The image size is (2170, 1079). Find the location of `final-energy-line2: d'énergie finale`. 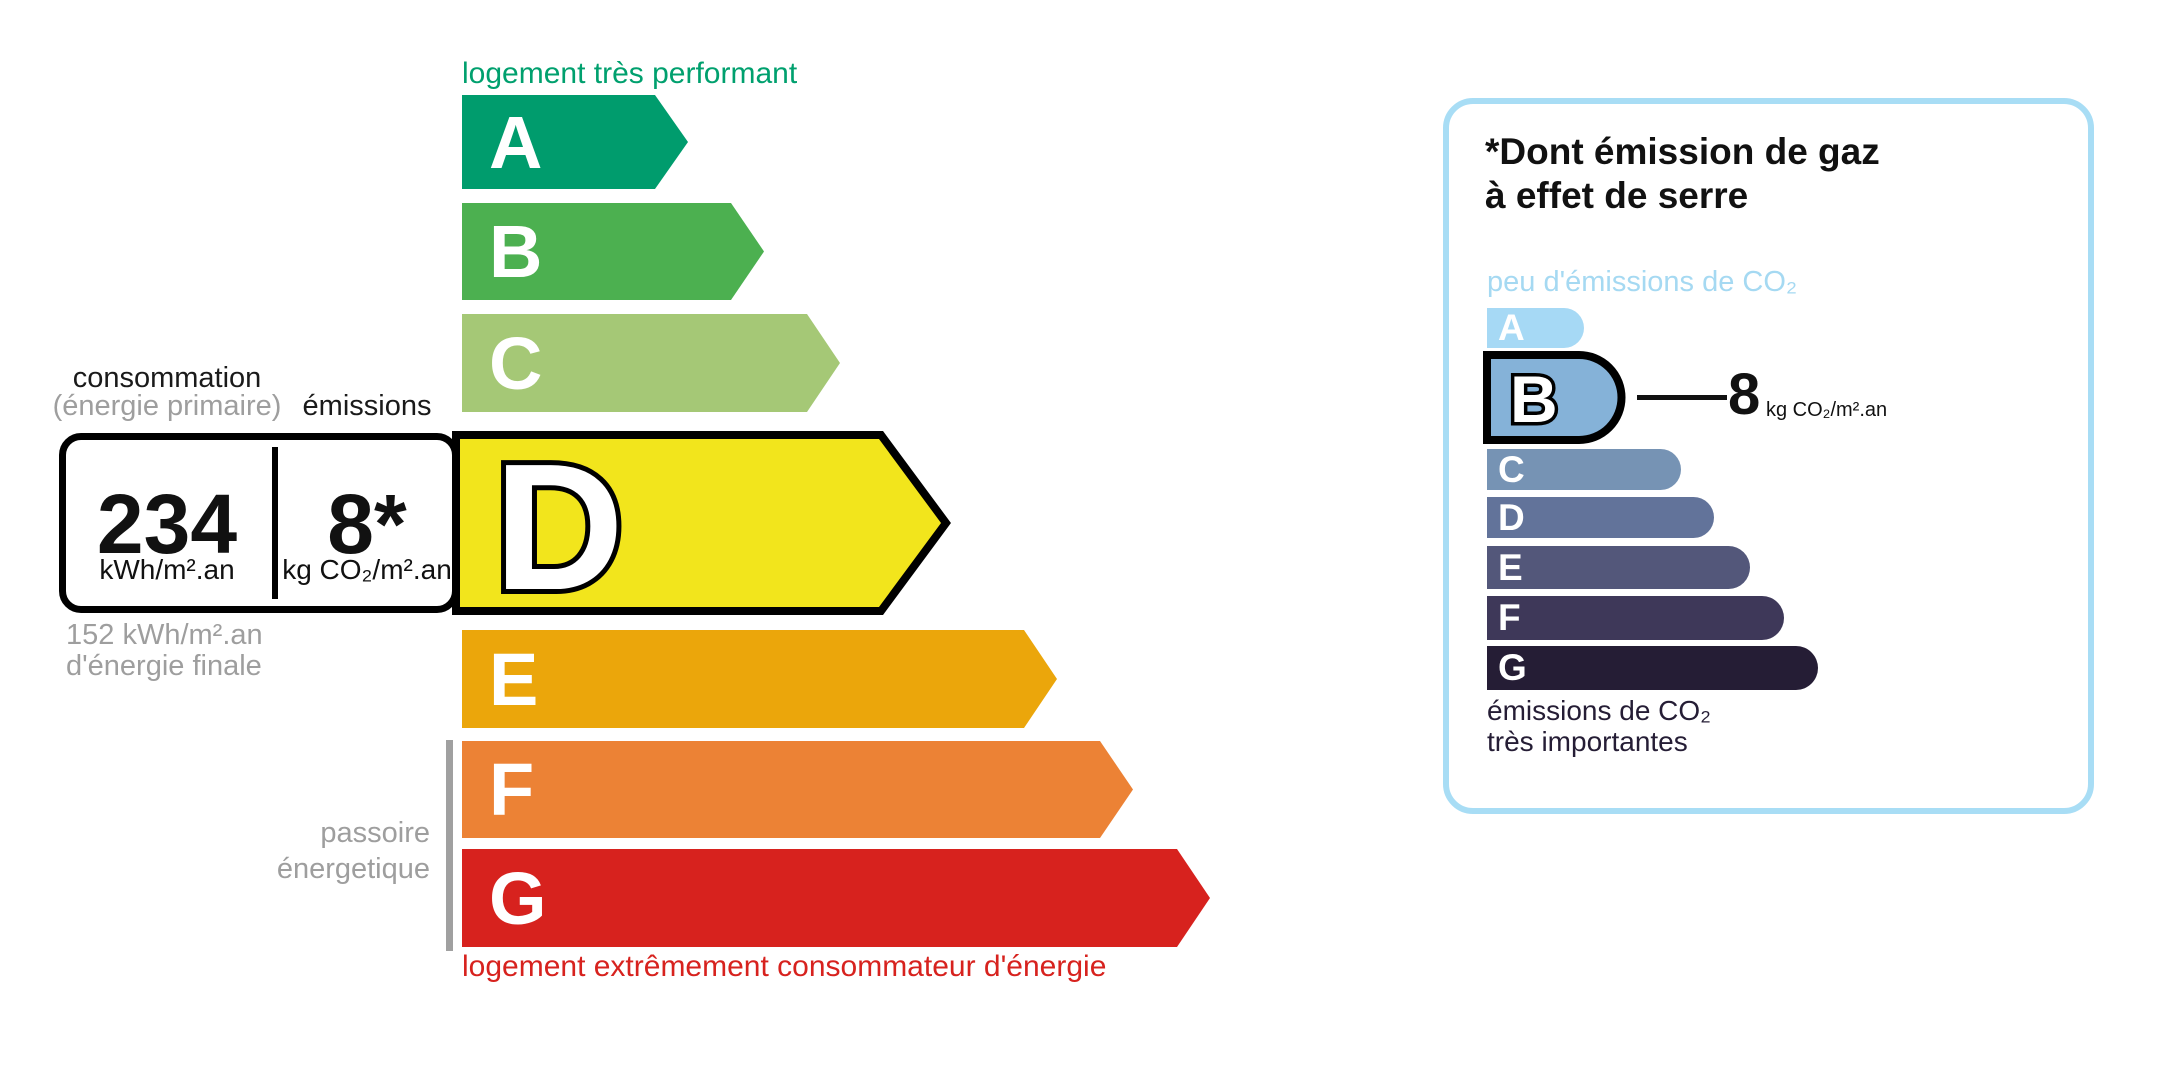

final-energy-line2: d'énergie finale is located at coordinates (164, 666).